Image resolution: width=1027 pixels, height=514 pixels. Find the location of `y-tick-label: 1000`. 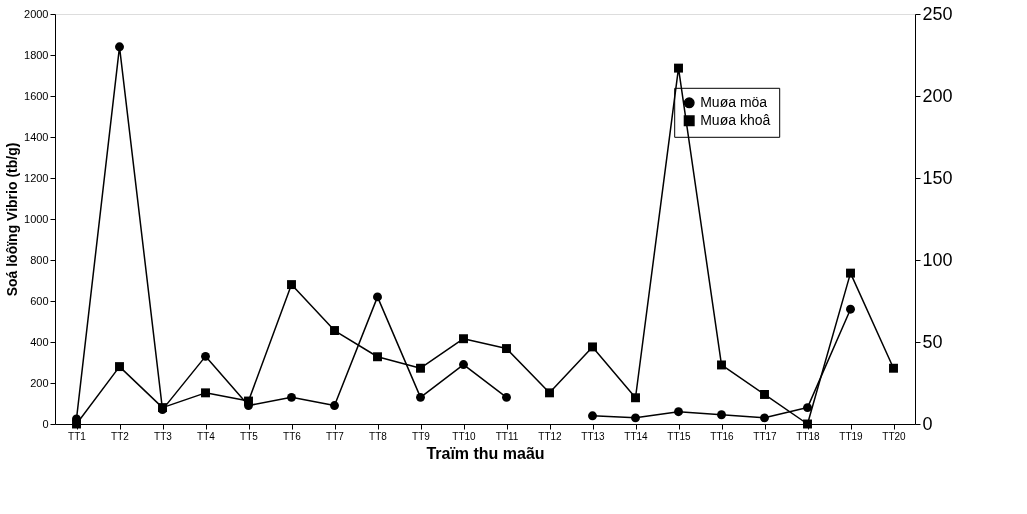

y-tick-label: 1000 is located at coordinates (36, 218).